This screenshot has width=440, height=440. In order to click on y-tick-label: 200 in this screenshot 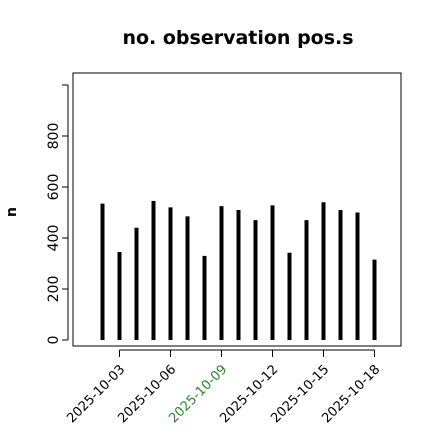, I will do `click(54, 289)`.